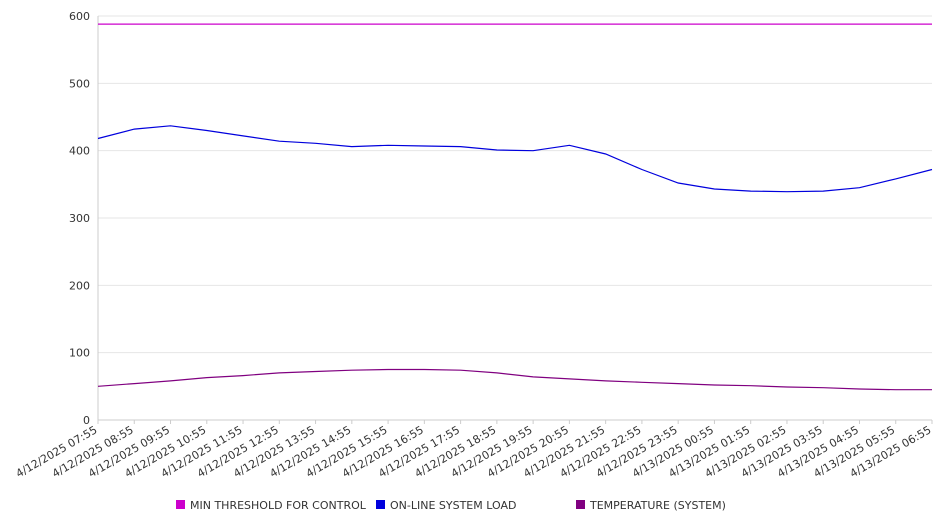 The width and height of the screenshot is (946, 526). What do you see at coordinates (657, 505) in the screenshot?
I see `legend-label: TEMPERATURE (SYSTEM)` at bounding box center [657, 505].